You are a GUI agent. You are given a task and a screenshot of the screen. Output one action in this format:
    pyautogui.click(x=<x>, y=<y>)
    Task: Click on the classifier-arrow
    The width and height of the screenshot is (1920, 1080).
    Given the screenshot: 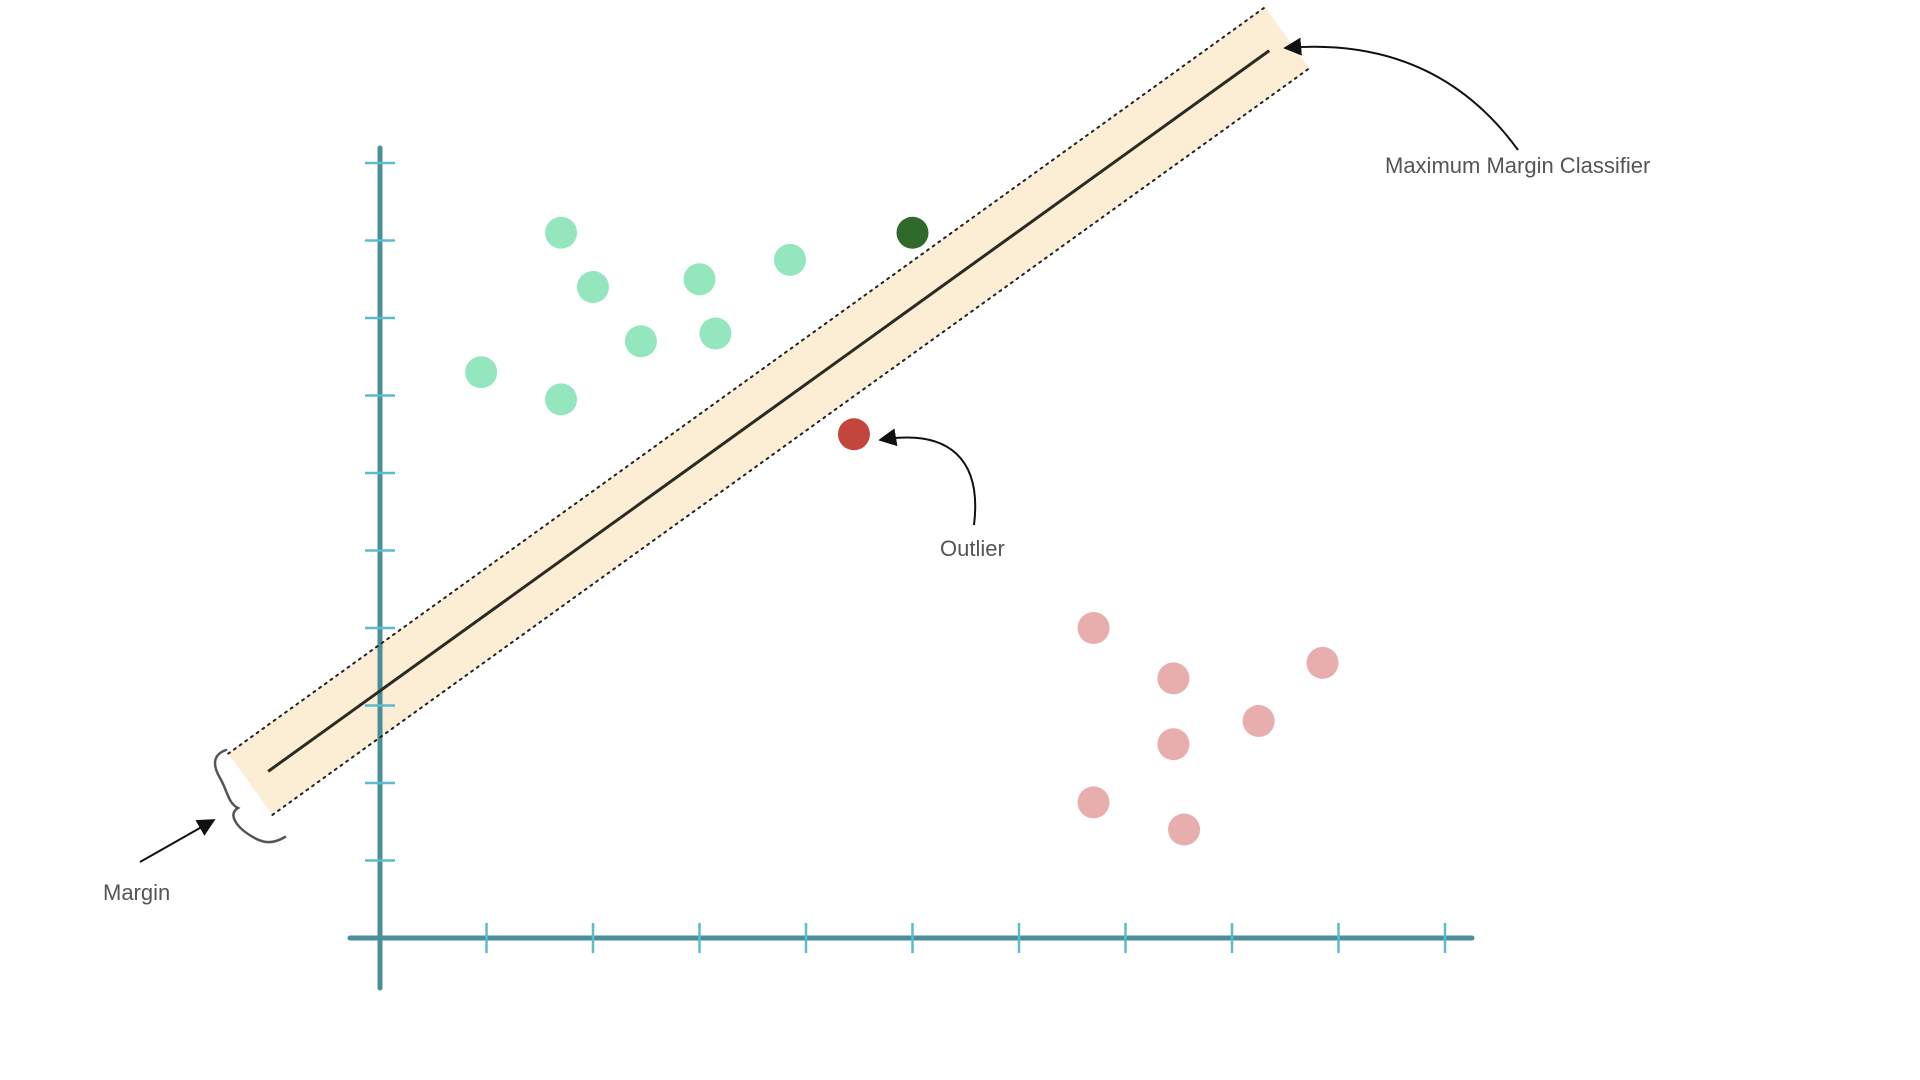 What is the action you would take?
    pyautogui.click(x=1401, y=94)
    